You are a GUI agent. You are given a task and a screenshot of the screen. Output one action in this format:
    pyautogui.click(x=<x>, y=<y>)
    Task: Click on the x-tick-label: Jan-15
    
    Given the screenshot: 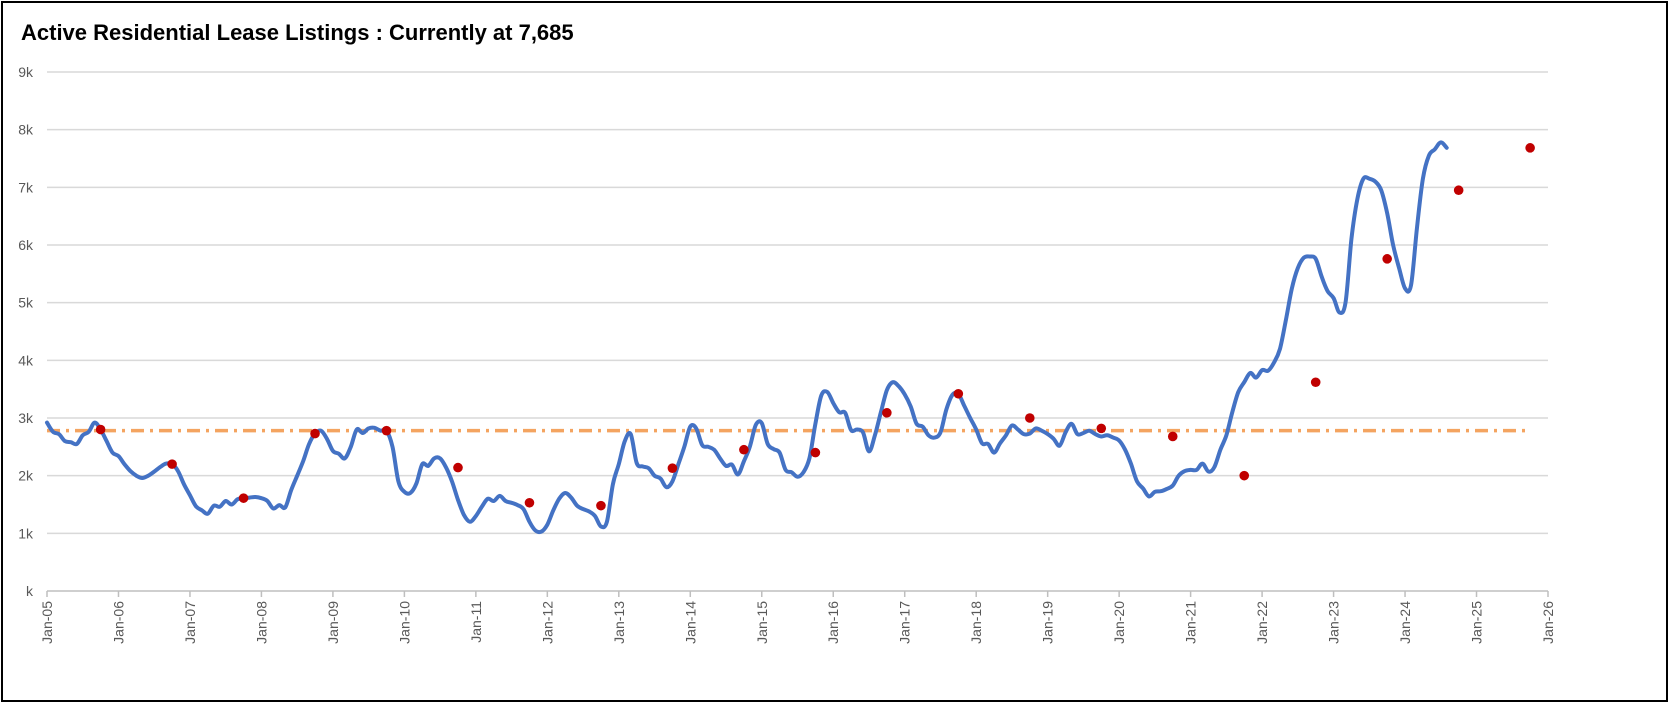 What is the action you would take?
    pyautogui.click(x=762, y=622)
    